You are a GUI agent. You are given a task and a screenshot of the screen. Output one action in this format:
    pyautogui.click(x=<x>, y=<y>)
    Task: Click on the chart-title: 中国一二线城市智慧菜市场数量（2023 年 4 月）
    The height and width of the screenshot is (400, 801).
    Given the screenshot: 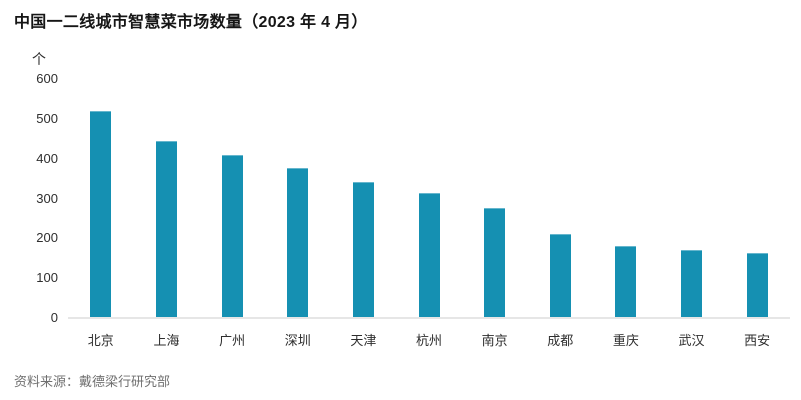 What is the action you would take?
    pyautogui.click(x=191, y=22)
    